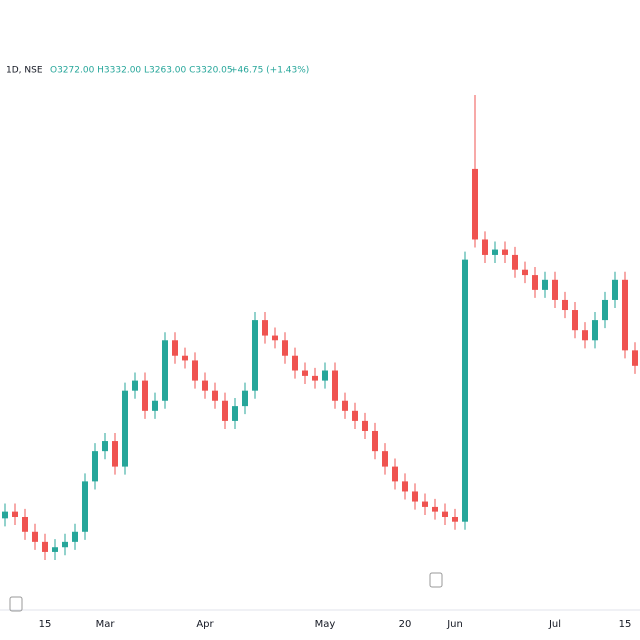 This screenshot has width=640, height=640. Describe the element at coordinates (405, 624) in the screenshot. I see `x-tick-label: 20` at that location.